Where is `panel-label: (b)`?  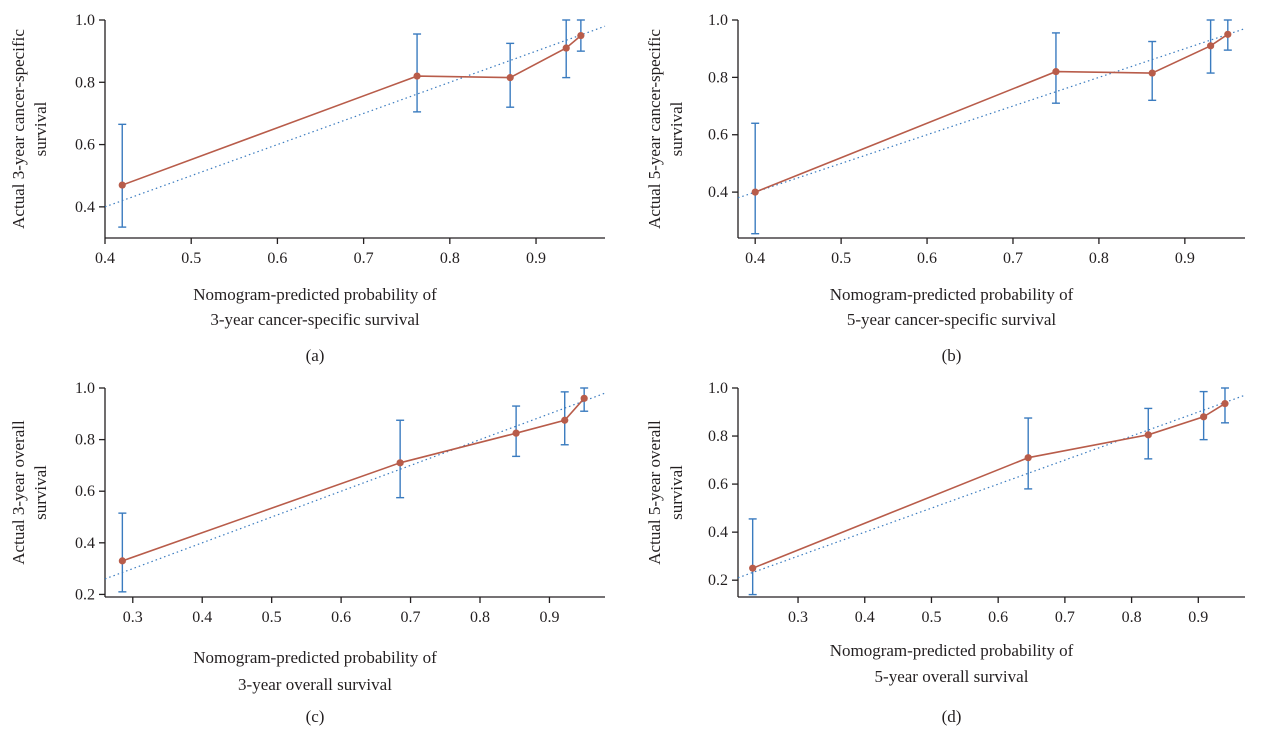 panel-label: (b) is located at coordinates (952, 355).